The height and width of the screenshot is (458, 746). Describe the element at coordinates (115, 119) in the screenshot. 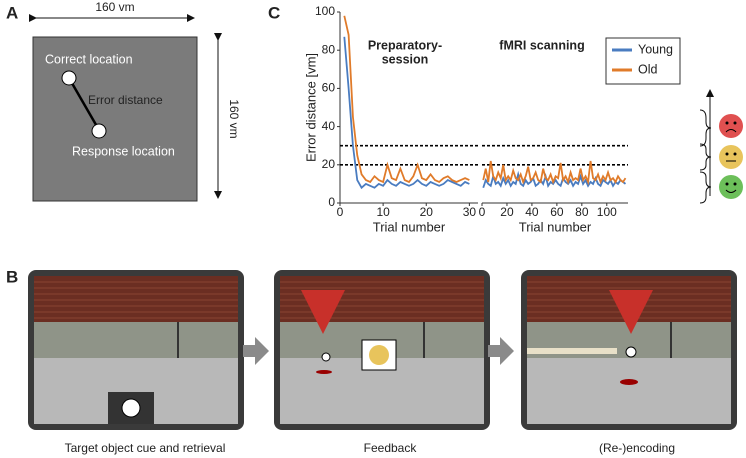

I see `arena` at that location.